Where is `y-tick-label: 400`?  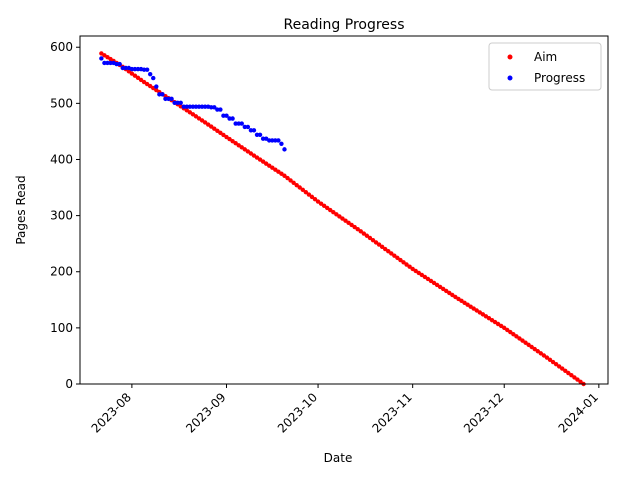 y-tick-label: 400 is located at coordinates (61, 159).